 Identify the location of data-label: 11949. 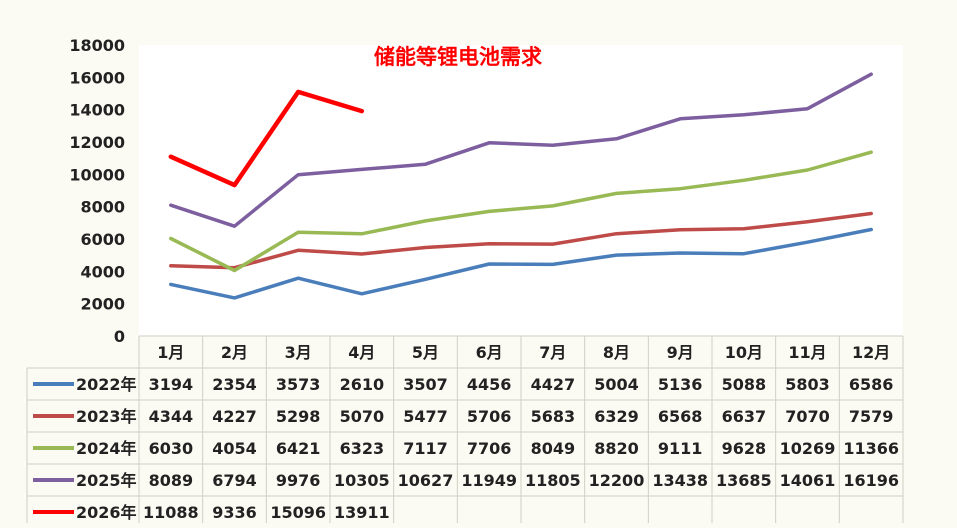
(489, 480).